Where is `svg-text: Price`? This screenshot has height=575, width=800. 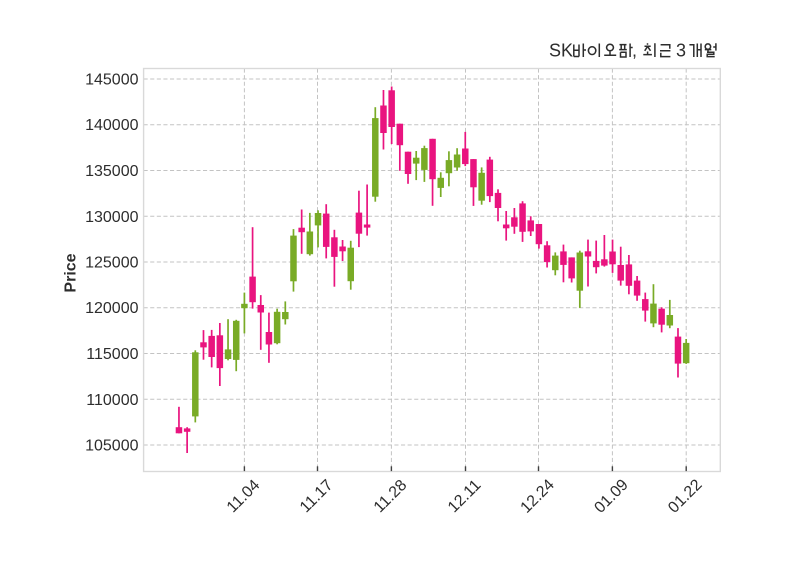
svg-text: Price is located at coordinates (71, 272).